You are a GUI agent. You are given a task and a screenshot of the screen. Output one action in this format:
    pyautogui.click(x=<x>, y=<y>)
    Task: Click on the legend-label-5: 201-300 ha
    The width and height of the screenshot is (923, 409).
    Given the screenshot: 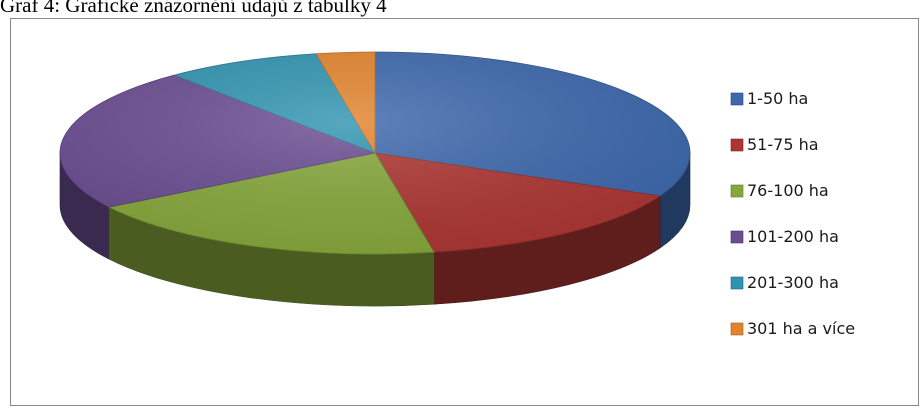 What is the action you would take?
    pyautogui.click(x=793, y=282)
    